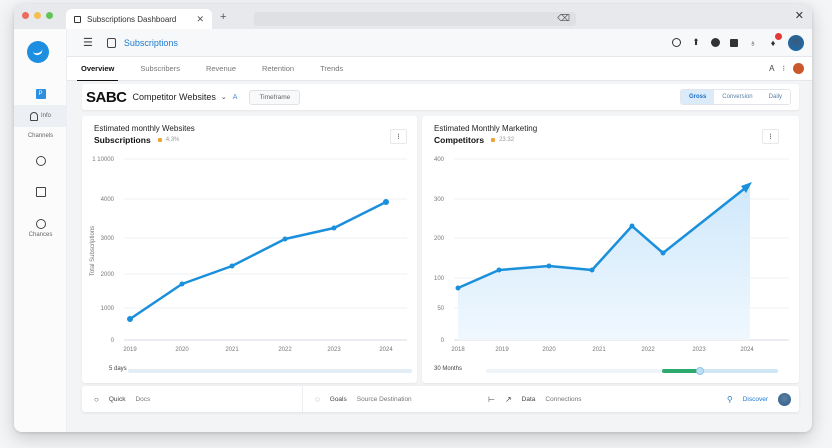  What do you see at coordinates (799, 16) in the screenshot?
I see `close-icon: ✕` at bounding box center [799, 16].